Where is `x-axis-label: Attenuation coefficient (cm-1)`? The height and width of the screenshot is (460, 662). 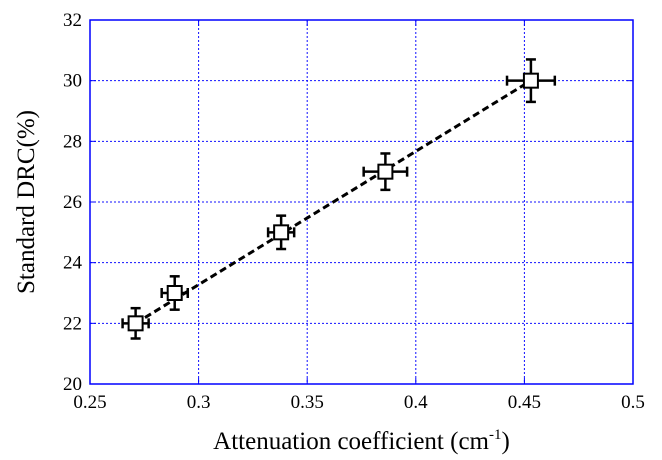 x-axis-label: Attenuation coefficient (cm-1) is located at coordinates (361, 441).